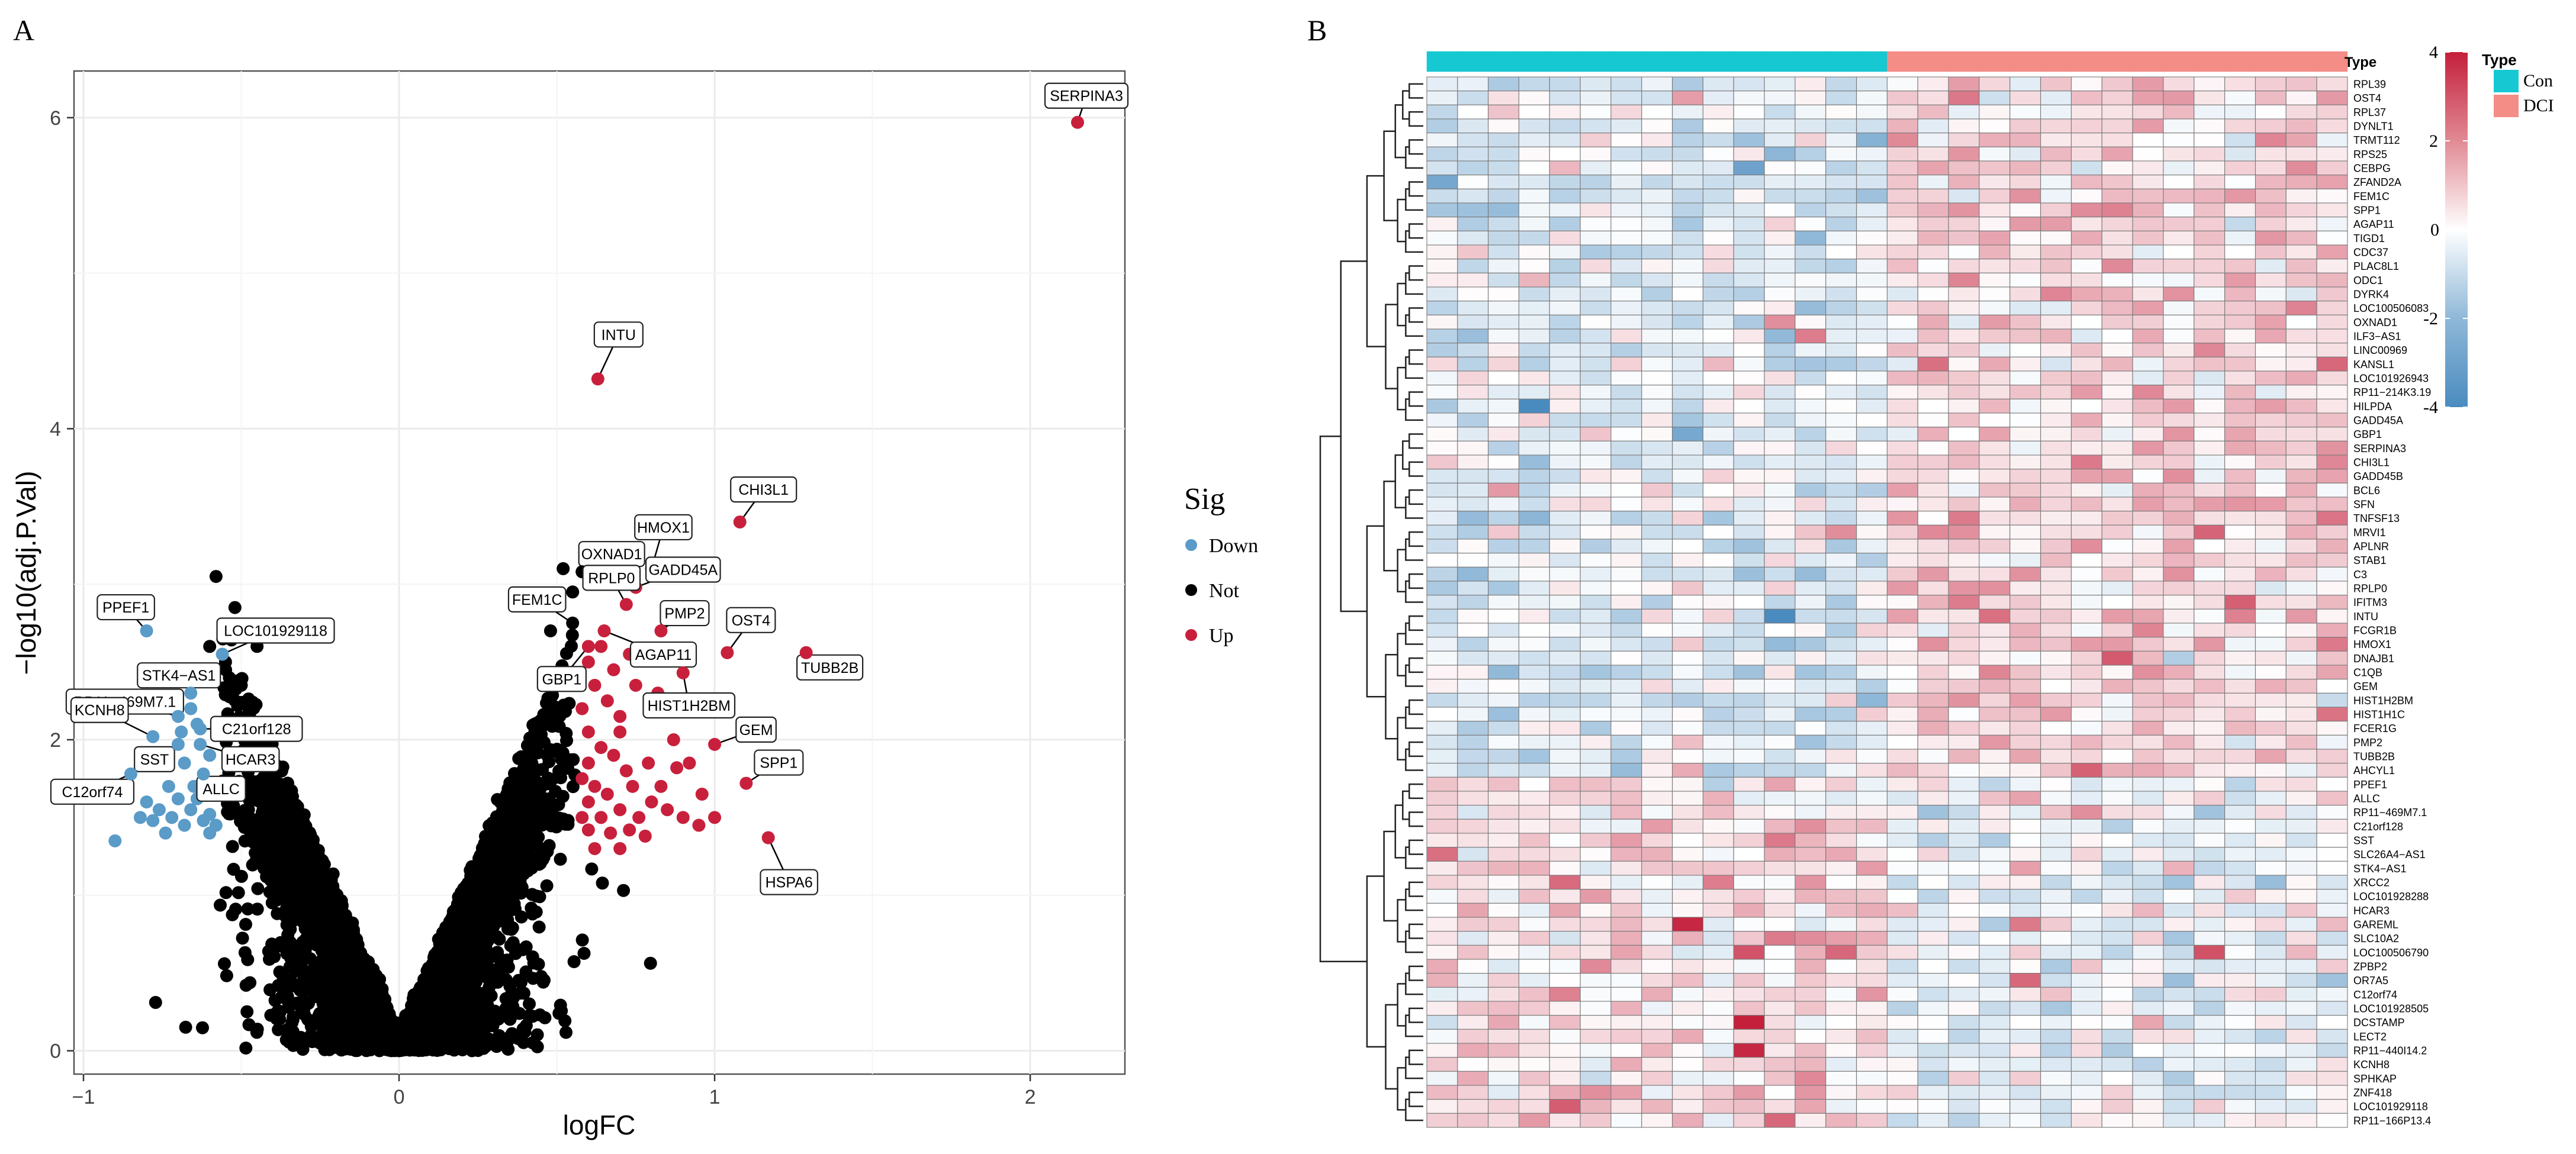 The image size is (2576, 1154). I want to click on row-label: RP11−214K3.19, so click(2392, 392).